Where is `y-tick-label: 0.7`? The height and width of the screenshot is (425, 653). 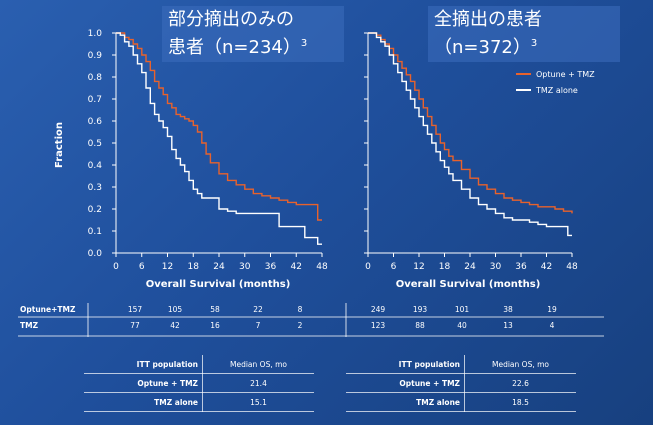
y-tick-label: 0.7 is located at coordinates (95, 100).